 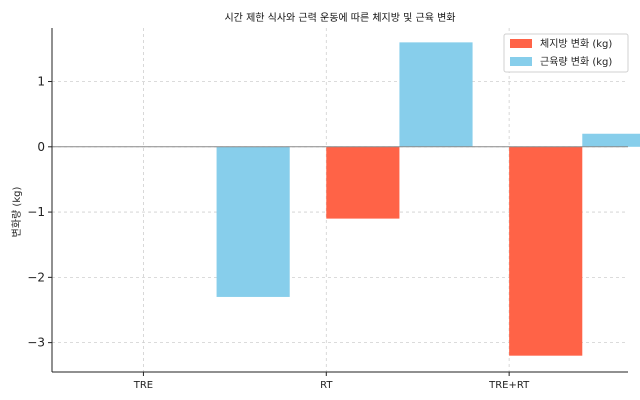 I want to click on legend-label-muscle: 근육량 변화 (kg), so click(x=576, y=62).